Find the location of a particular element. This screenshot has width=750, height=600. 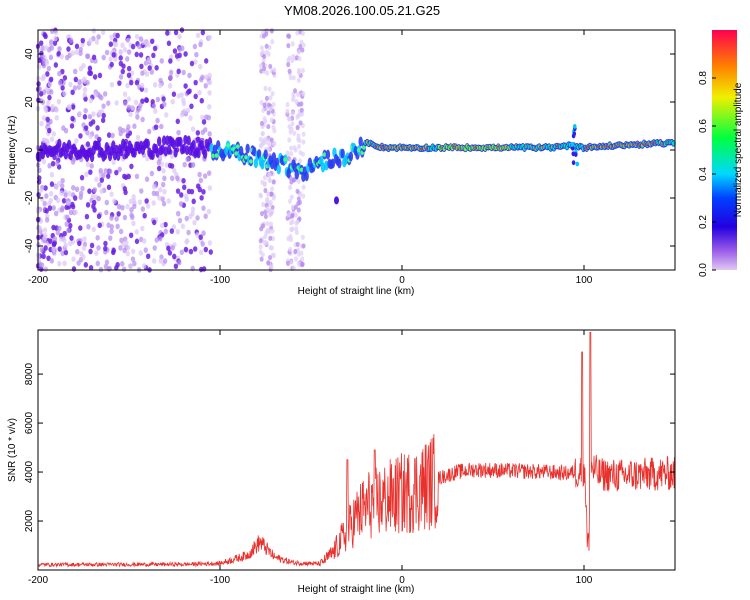

colorbar-tick-label: 0.8 is located at coordinates (703, 78).